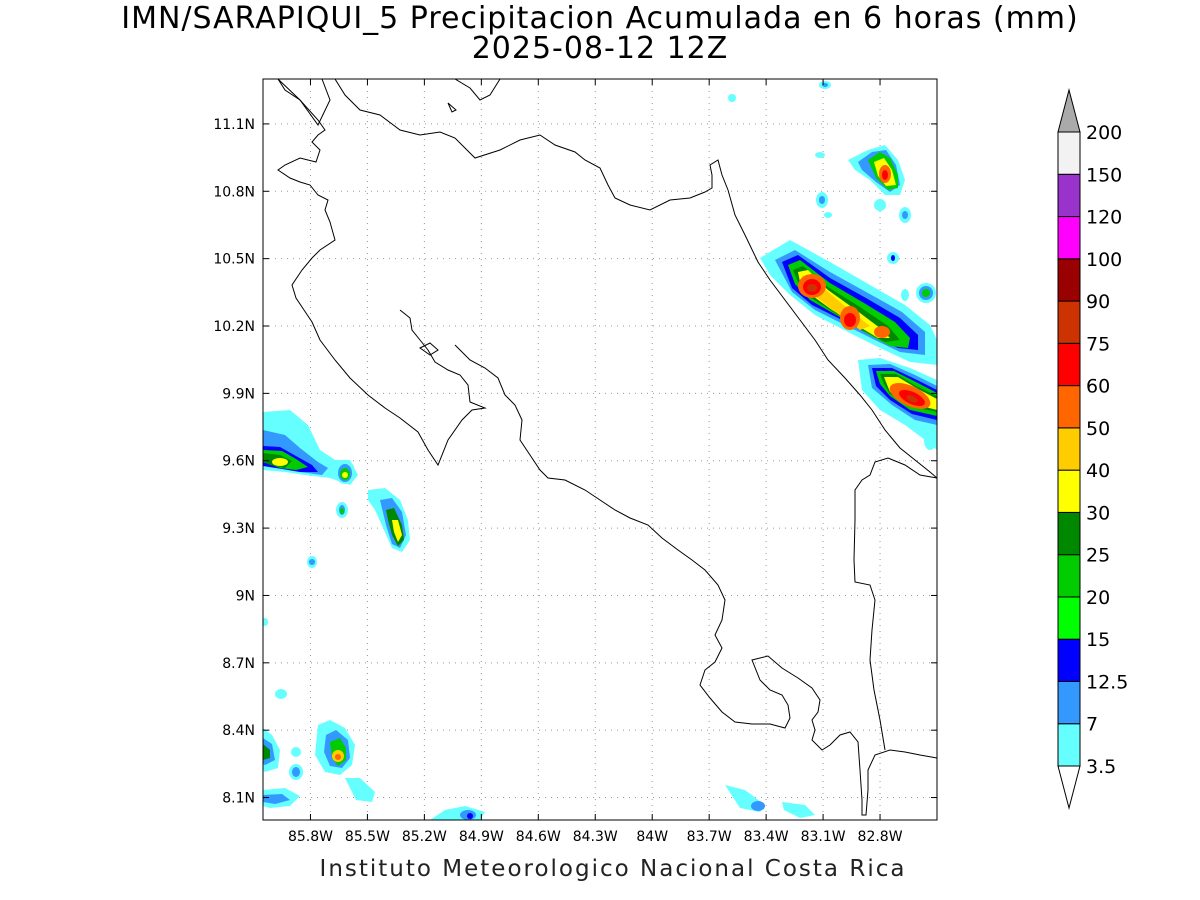 The image size is (1200, 900). What do you see at coordinates (538, 837) in the screenshot?
I see `lon-tick-label: 84.6W` at bounding box center [538, 837].